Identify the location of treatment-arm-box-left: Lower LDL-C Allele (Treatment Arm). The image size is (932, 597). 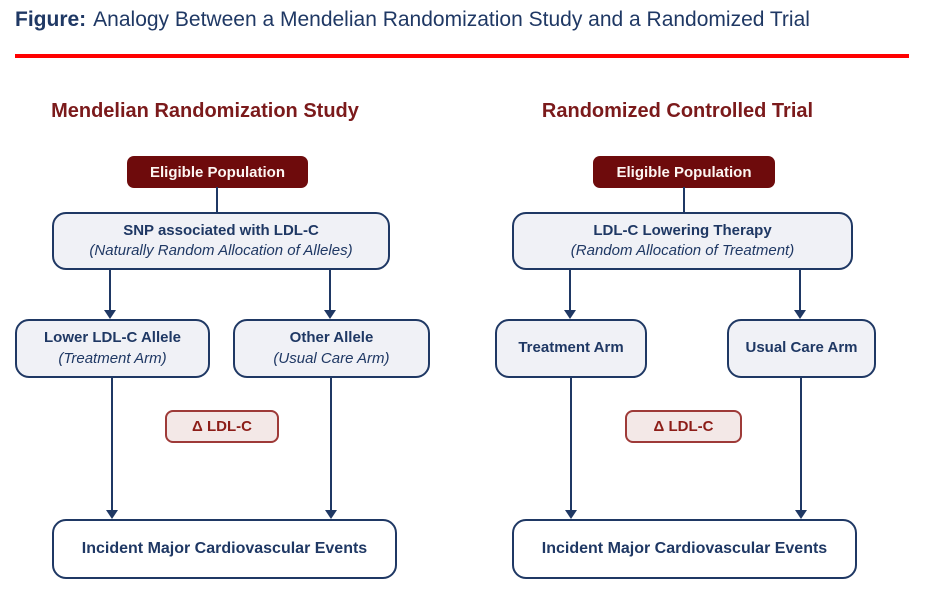
(112, 348).